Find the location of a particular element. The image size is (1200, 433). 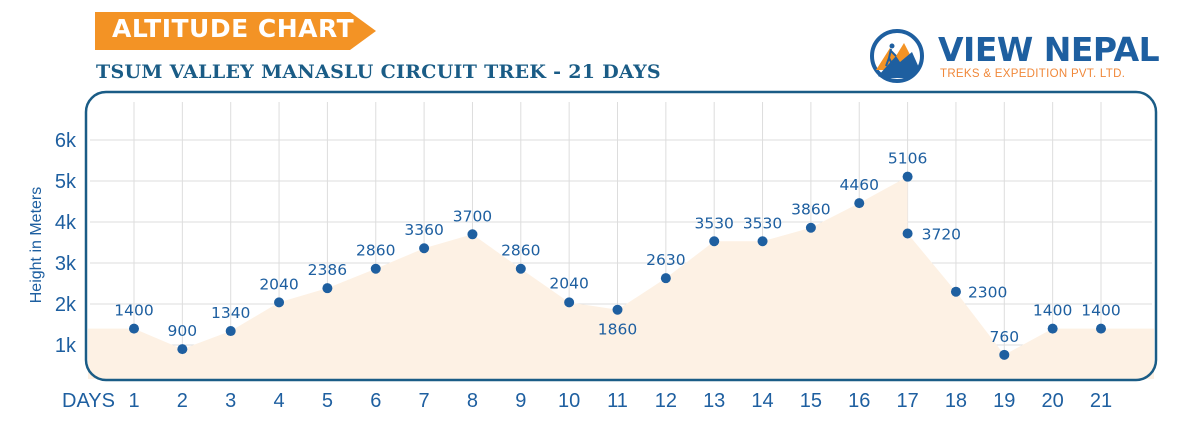

x-tick-label: 14 is located at coordinates (762, 401).